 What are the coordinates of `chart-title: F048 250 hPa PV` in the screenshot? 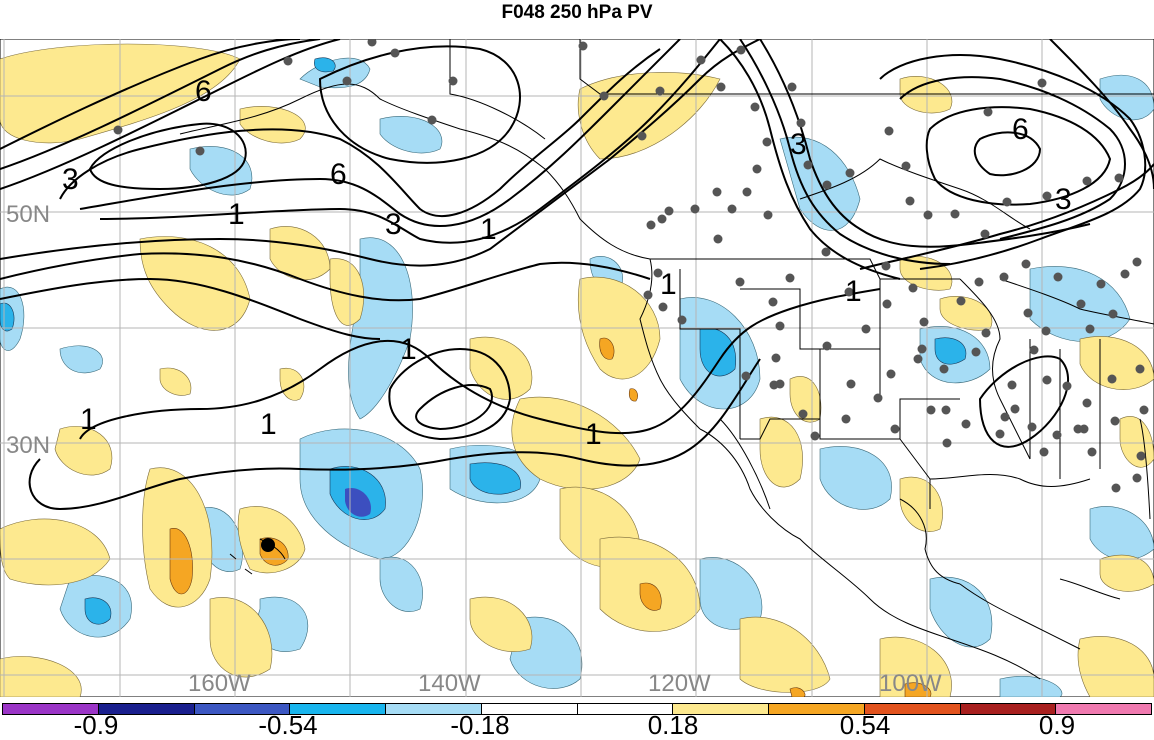 It's located at (577, 12).